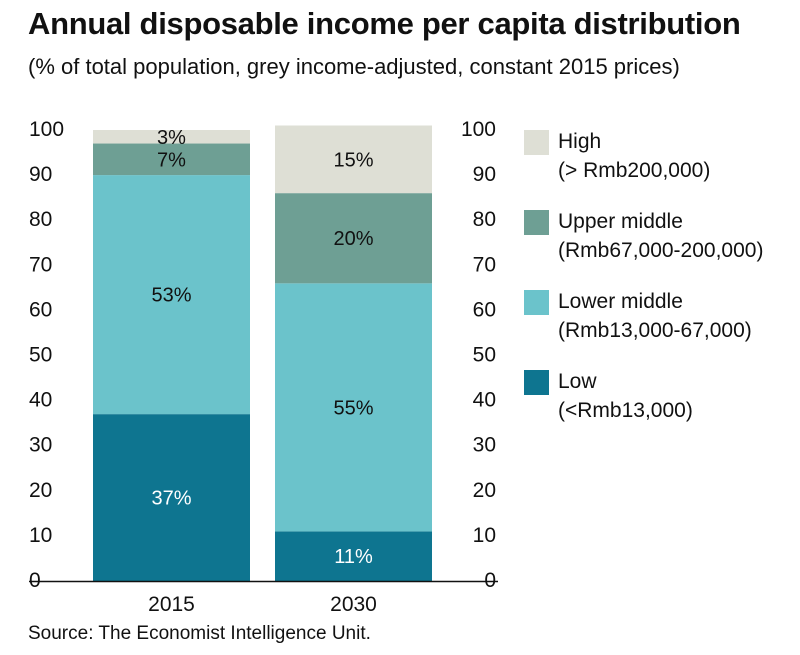  What do you see at coordinates (661, 250) in the screenshot?
I see `legend-range-upper-middle: (Rmb67,000-200,000)` at bounding box center [661, 250].